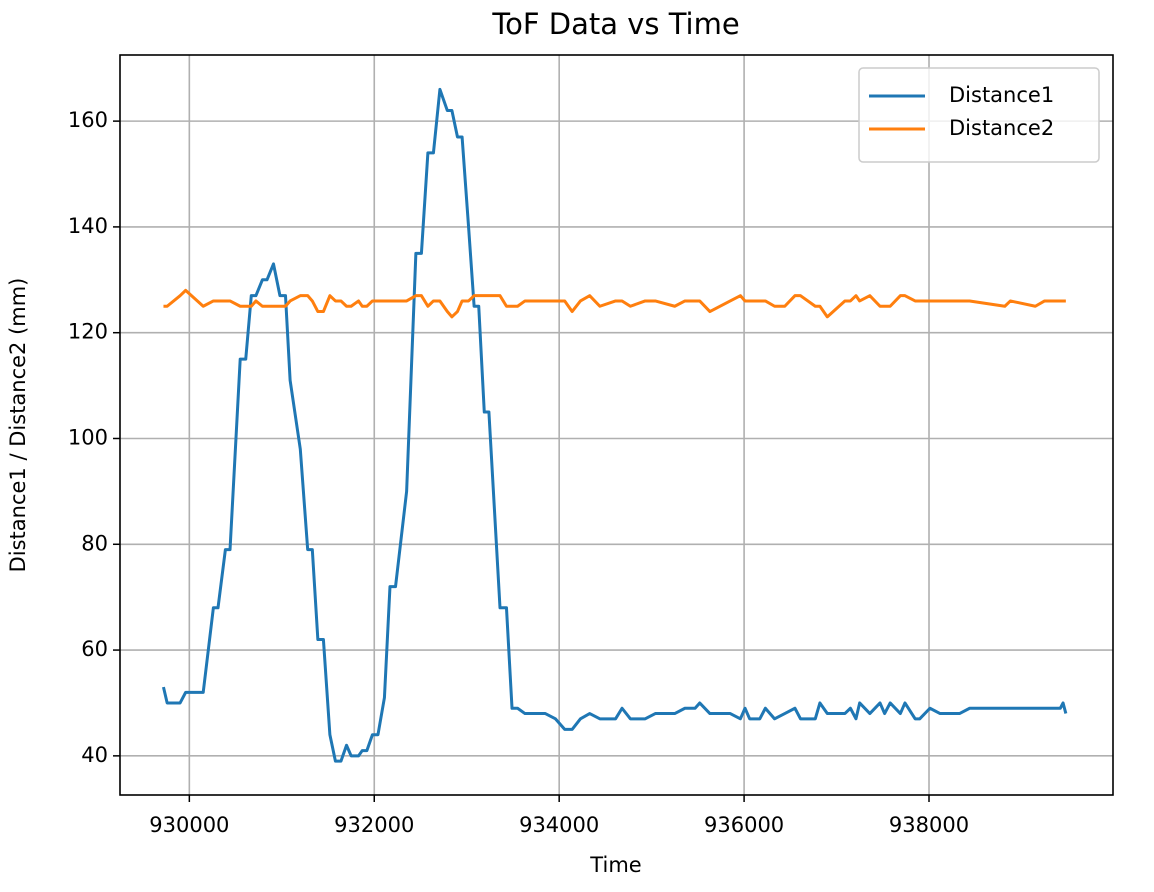 Image resolution: width=1154 pixels, height=892 pixels. I want to click on x-tick-label: 934000, so click(559, 825).